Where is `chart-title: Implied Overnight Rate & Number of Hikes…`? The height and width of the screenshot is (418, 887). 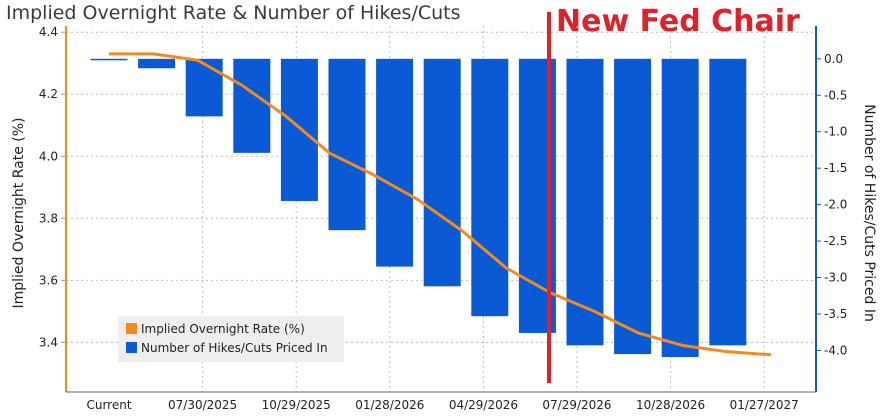 chart-title: Implied Overnight Rate & Number of Hikes… is located at coordinates (233, 13).